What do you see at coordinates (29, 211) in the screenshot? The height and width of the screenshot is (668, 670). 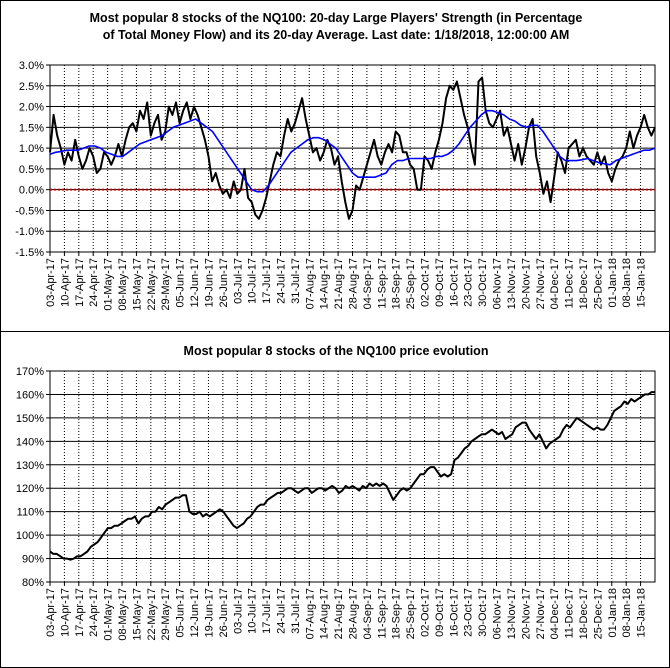 I see `y-tick-label: -0.5%` at bounding box center [29, 211].